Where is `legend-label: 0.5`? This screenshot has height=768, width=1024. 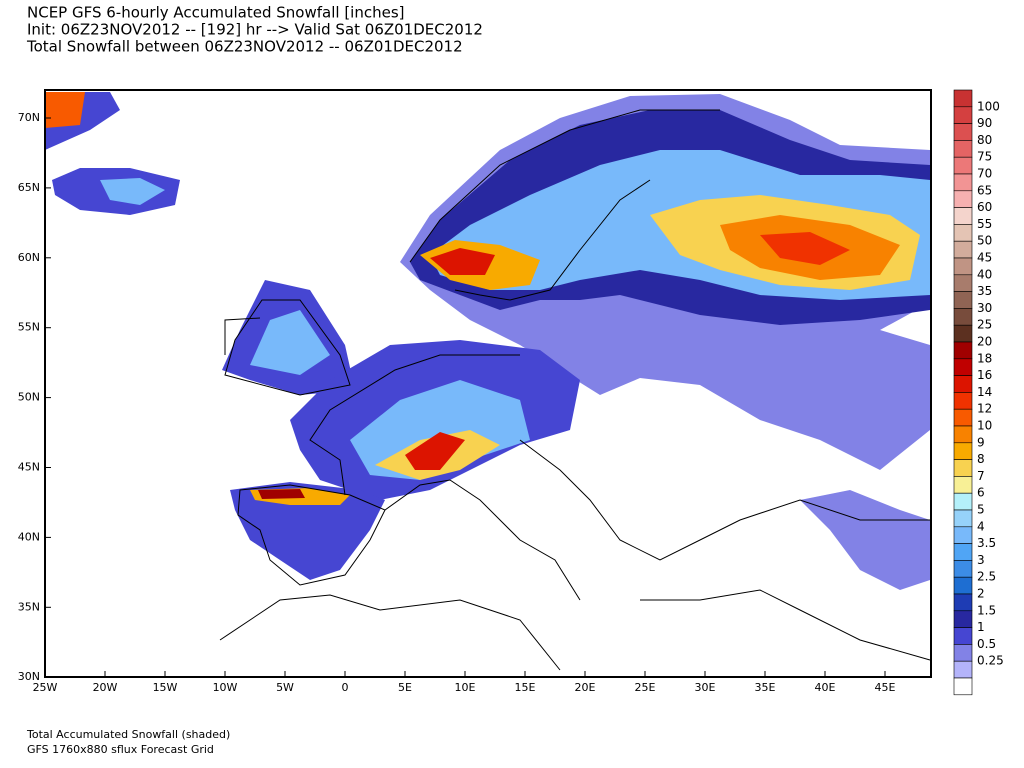 legend-label: 0.5 is located at coordinates (986, 644).